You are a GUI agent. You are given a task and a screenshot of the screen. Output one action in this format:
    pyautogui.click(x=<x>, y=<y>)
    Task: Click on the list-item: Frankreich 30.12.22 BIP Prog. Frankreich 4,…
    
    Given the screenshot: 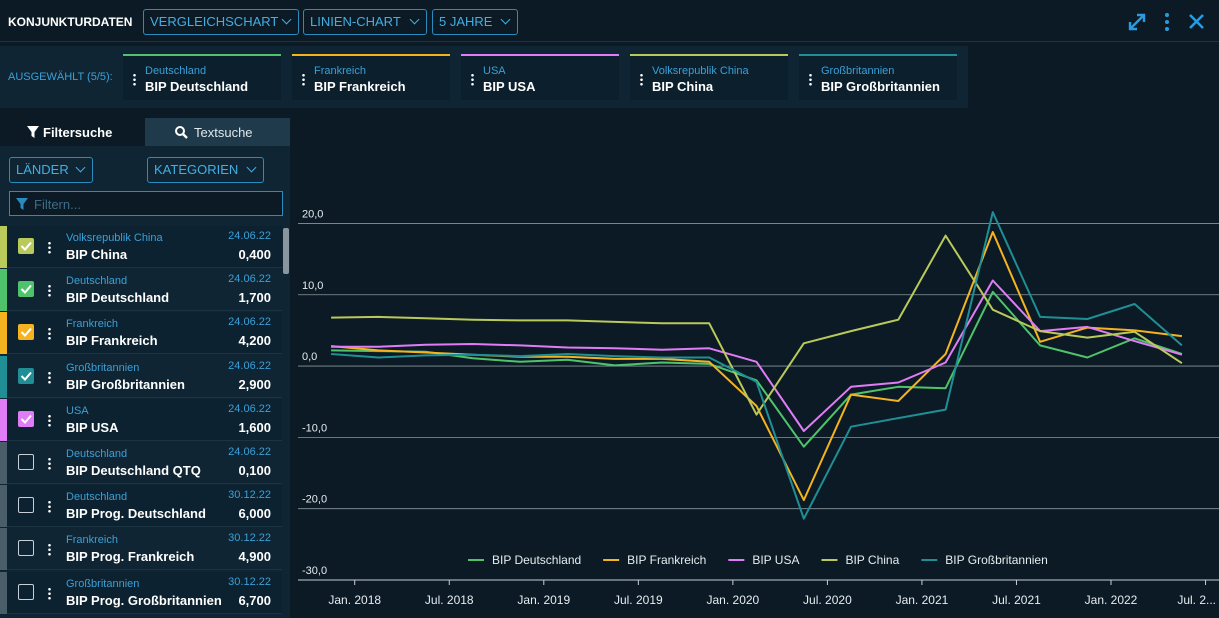 What is the action you would take?
    pyautogui.click(x=141, y=549)
    